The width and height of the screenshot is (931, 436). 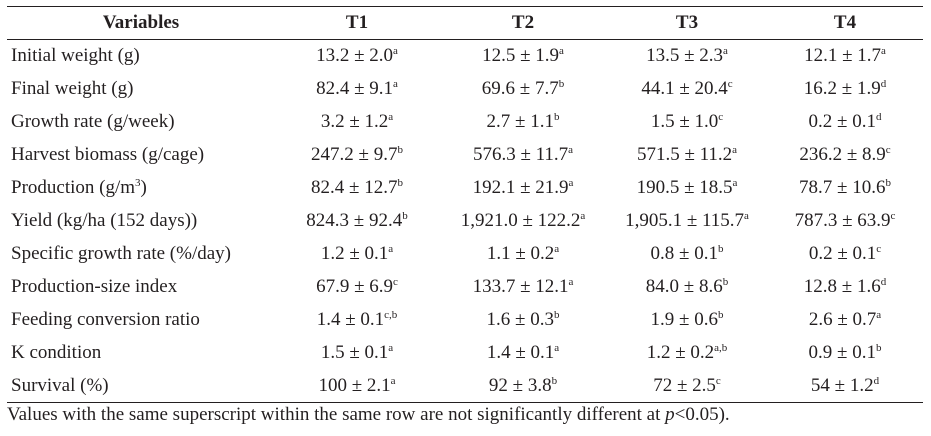 What do you see at coordinates (842, 286) in the screenshot?
I see `cell-value: 12.8 ± 1.6` at bounding box center [842, 286].